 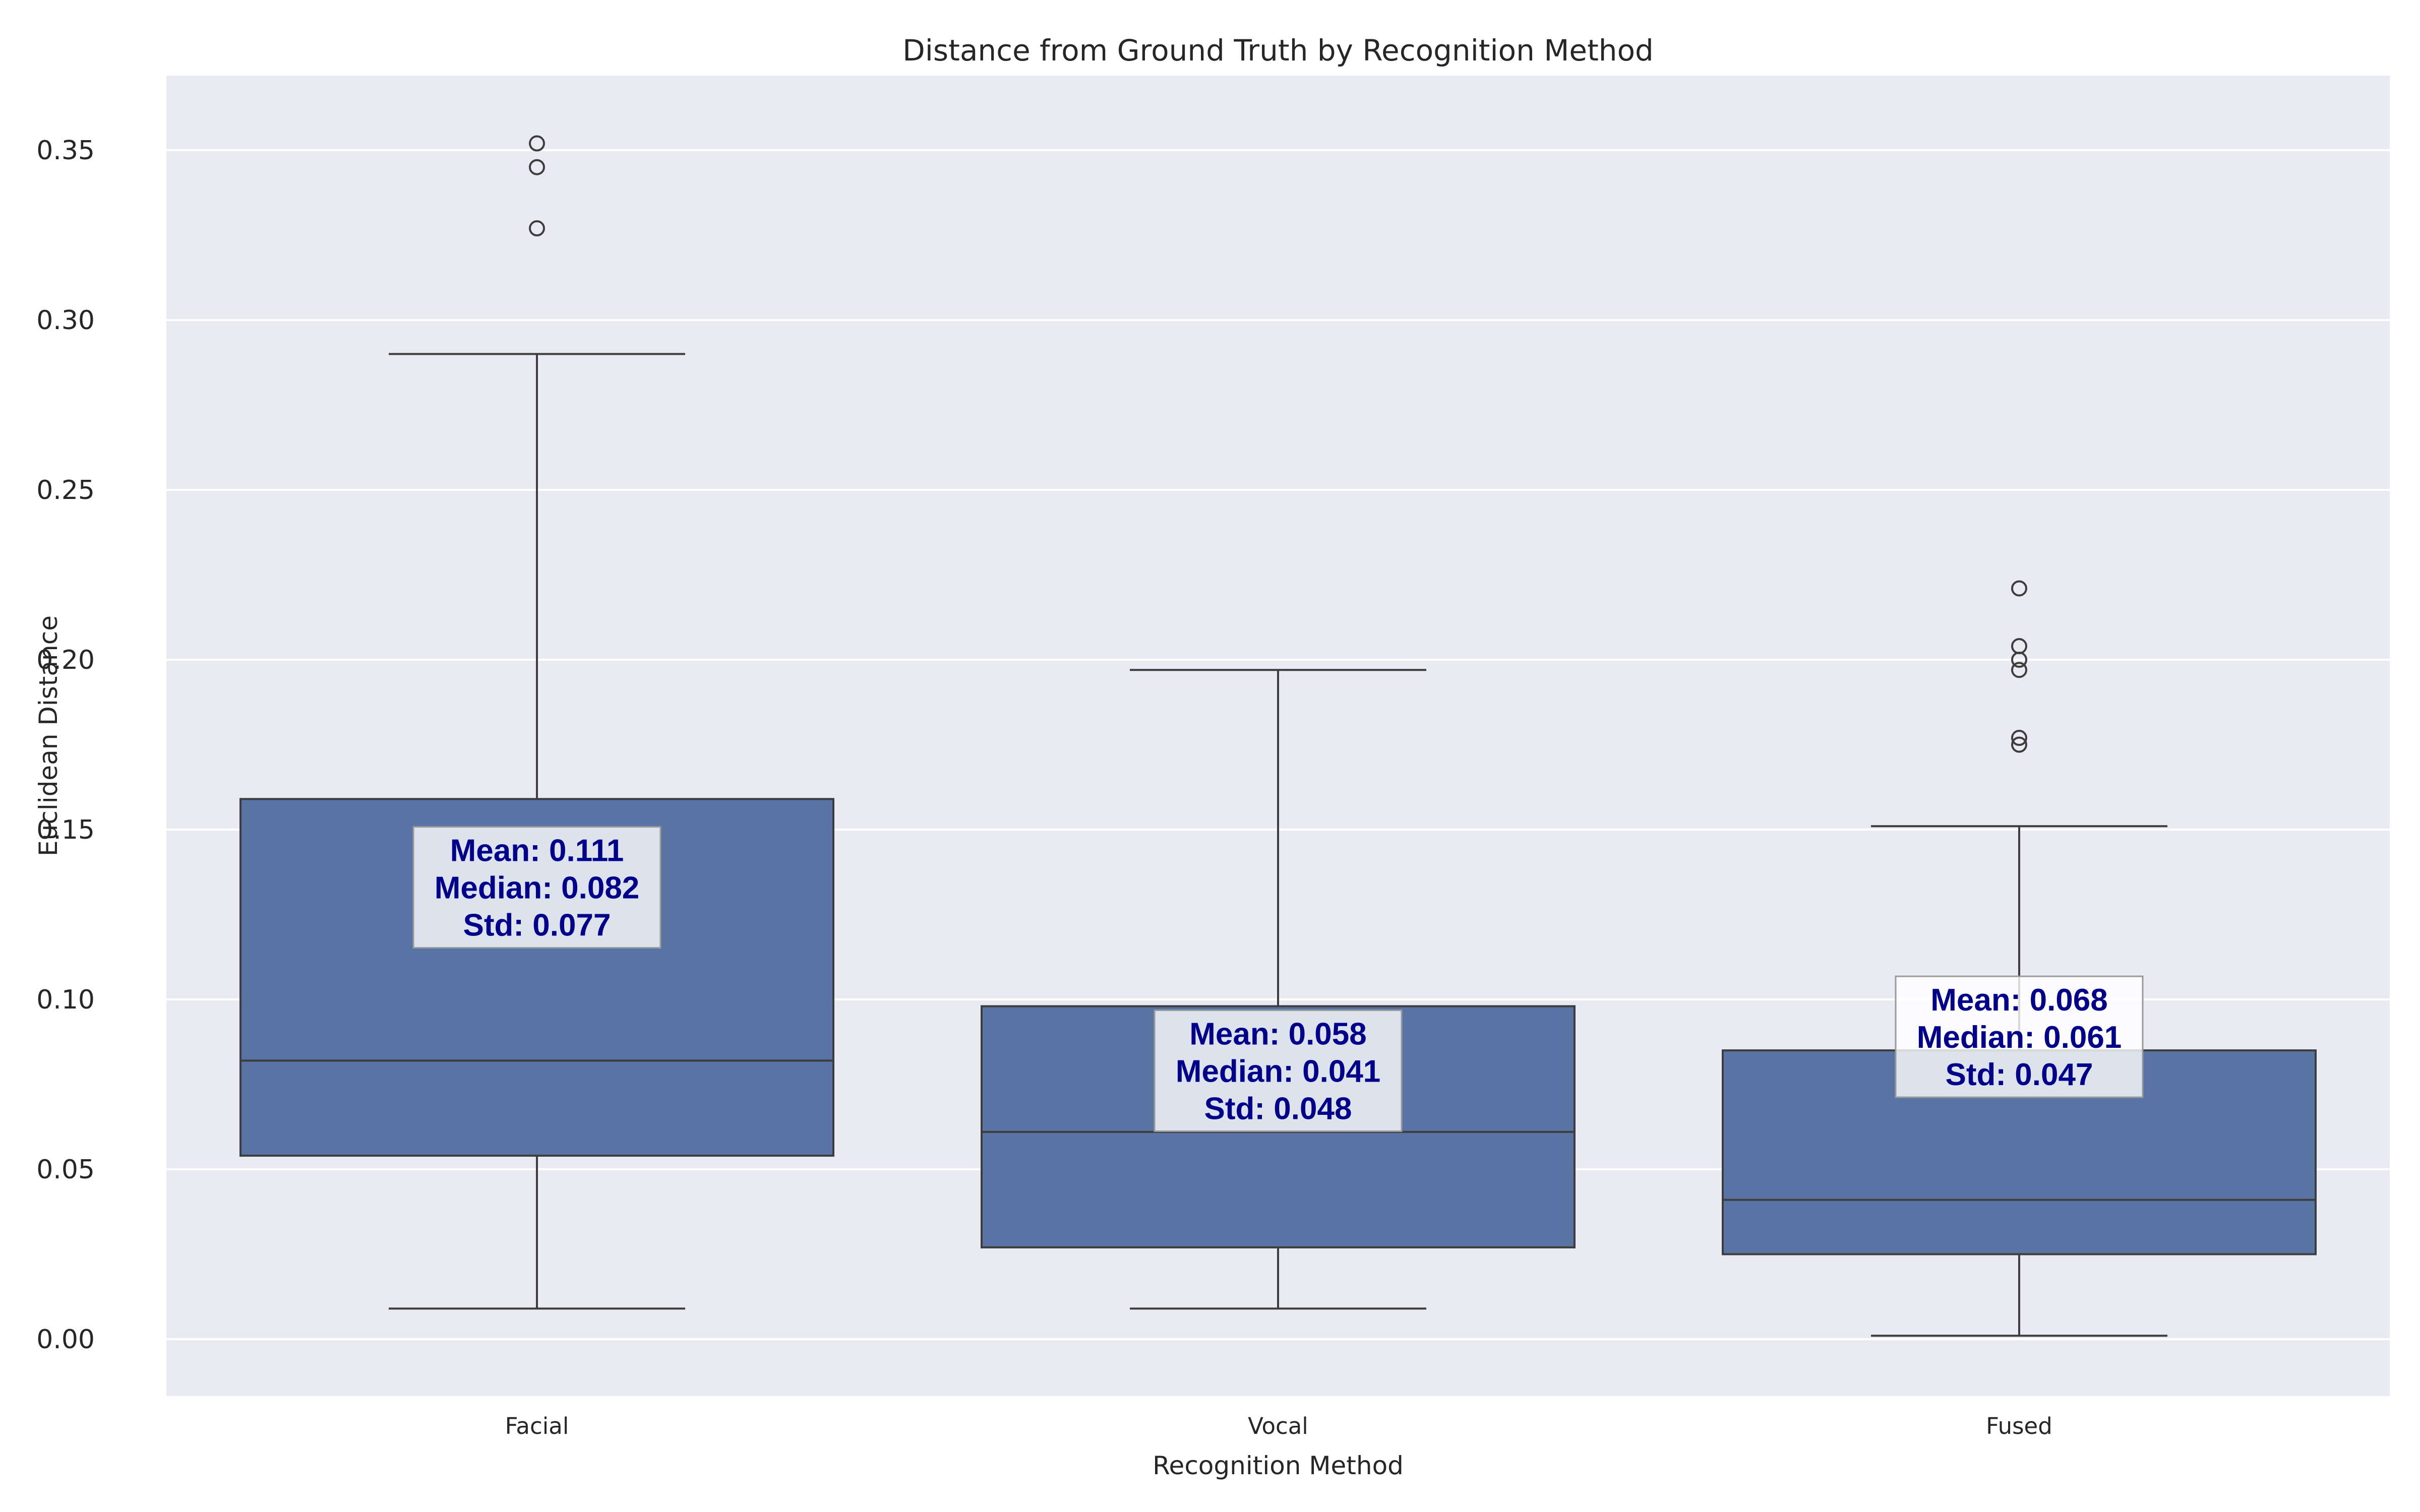 What do you see at coordinates (537, 851) in the screenshot?
I see `annotation-line: Mean: 0.111` at bounding box center [537, 851].